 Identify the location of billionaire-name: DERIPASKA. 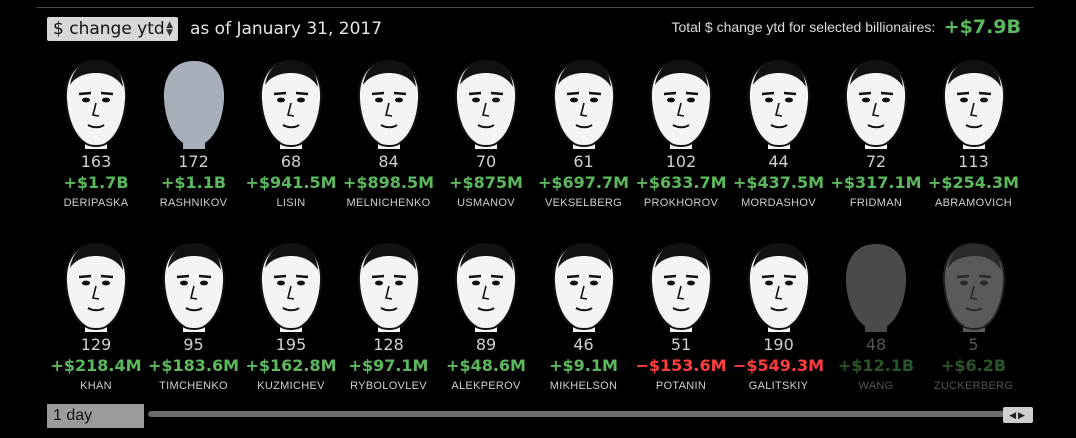
(96, 203).